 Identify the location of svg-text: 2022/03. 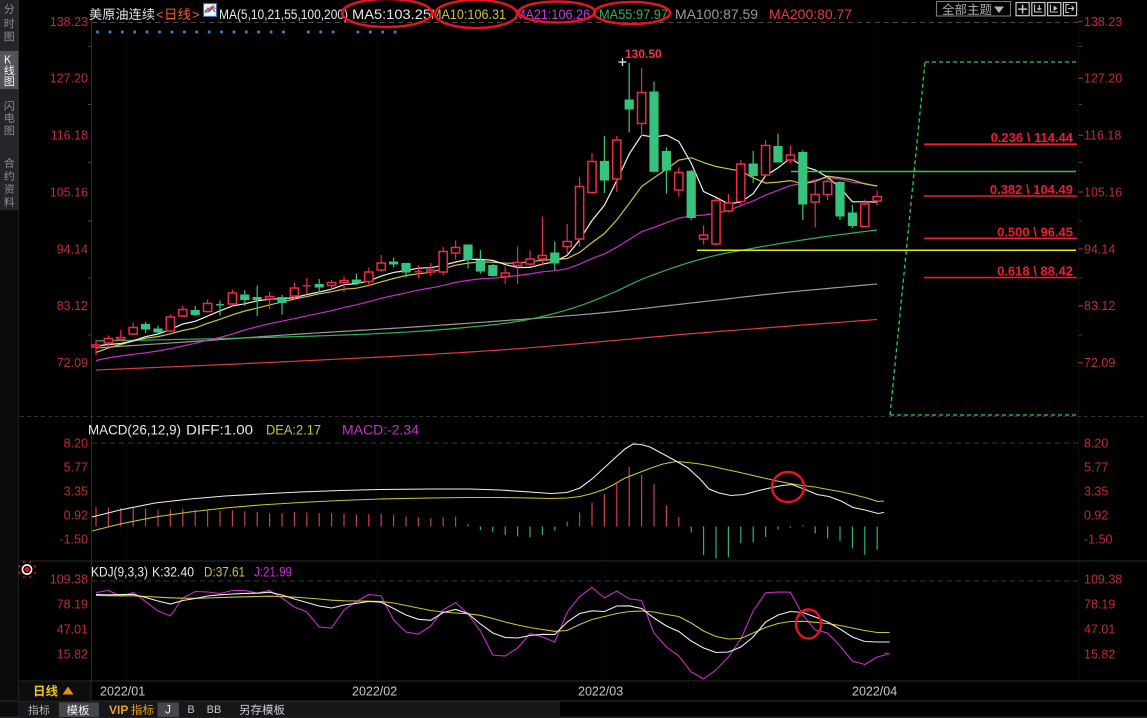
(600, 692).